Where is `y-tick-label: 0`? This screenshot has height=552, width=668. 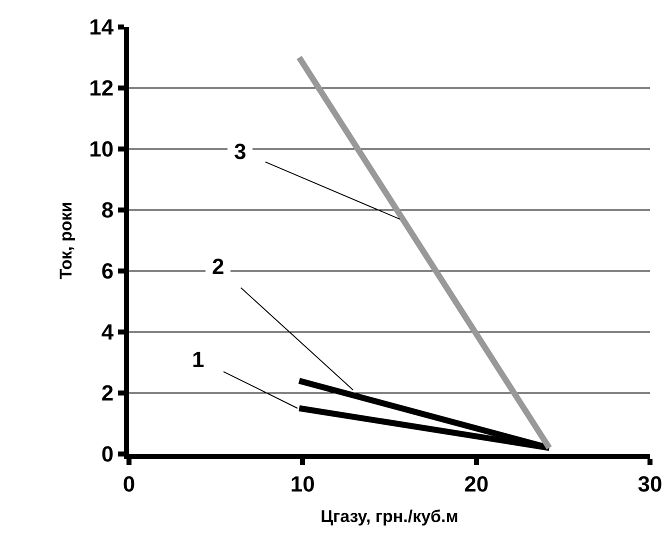
y-tick-label: 0 is located at coordinates (107, 454).